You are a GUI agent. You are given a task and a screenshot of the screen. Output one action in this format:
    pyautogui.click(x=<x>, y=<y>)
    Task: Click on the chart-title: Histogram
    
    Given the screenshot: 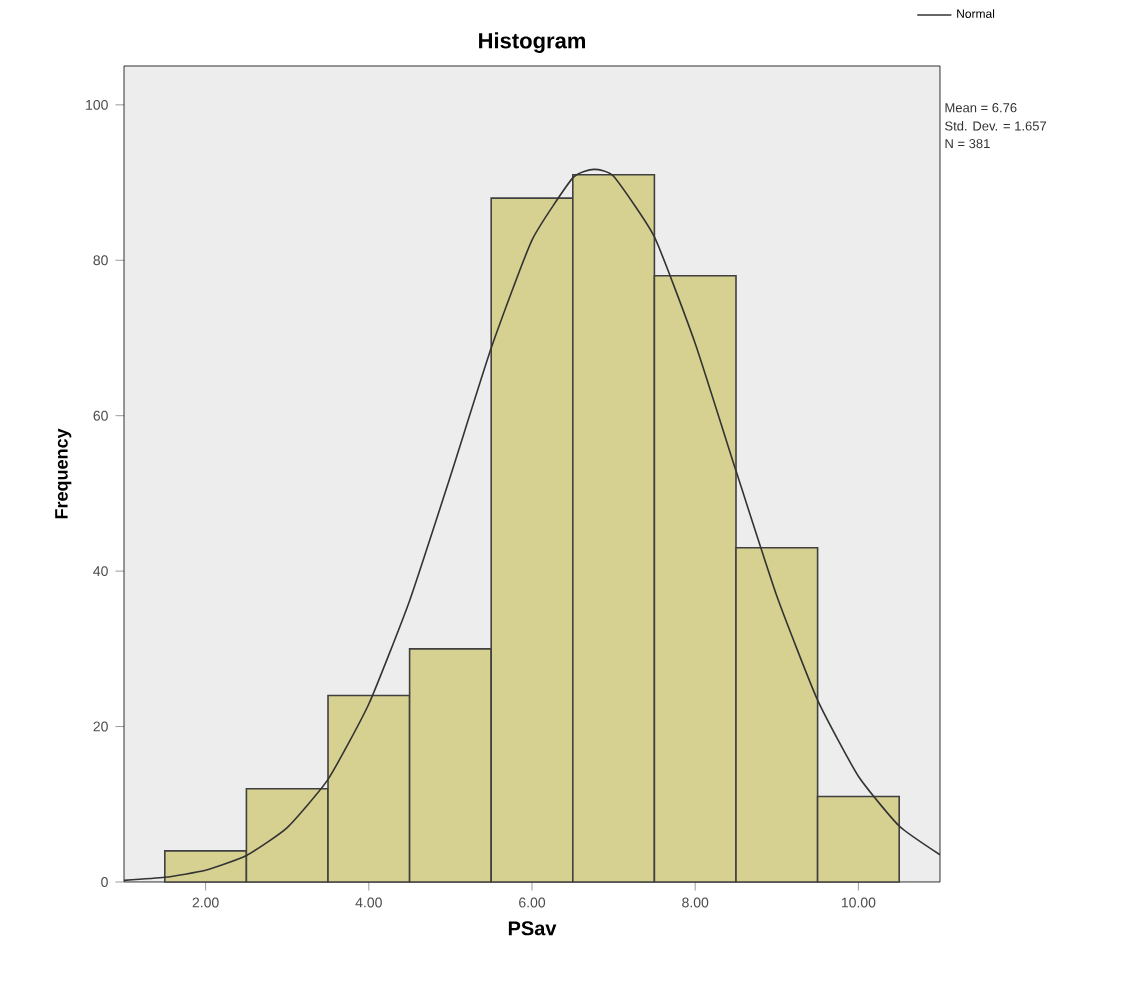 What is the action you would take?
    pyautogui.click(x=532, y=42)
    